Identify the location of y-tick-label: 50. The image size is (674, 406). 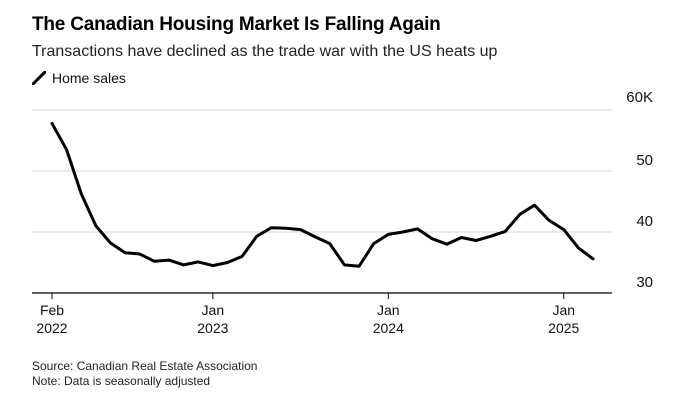
(644, 160).